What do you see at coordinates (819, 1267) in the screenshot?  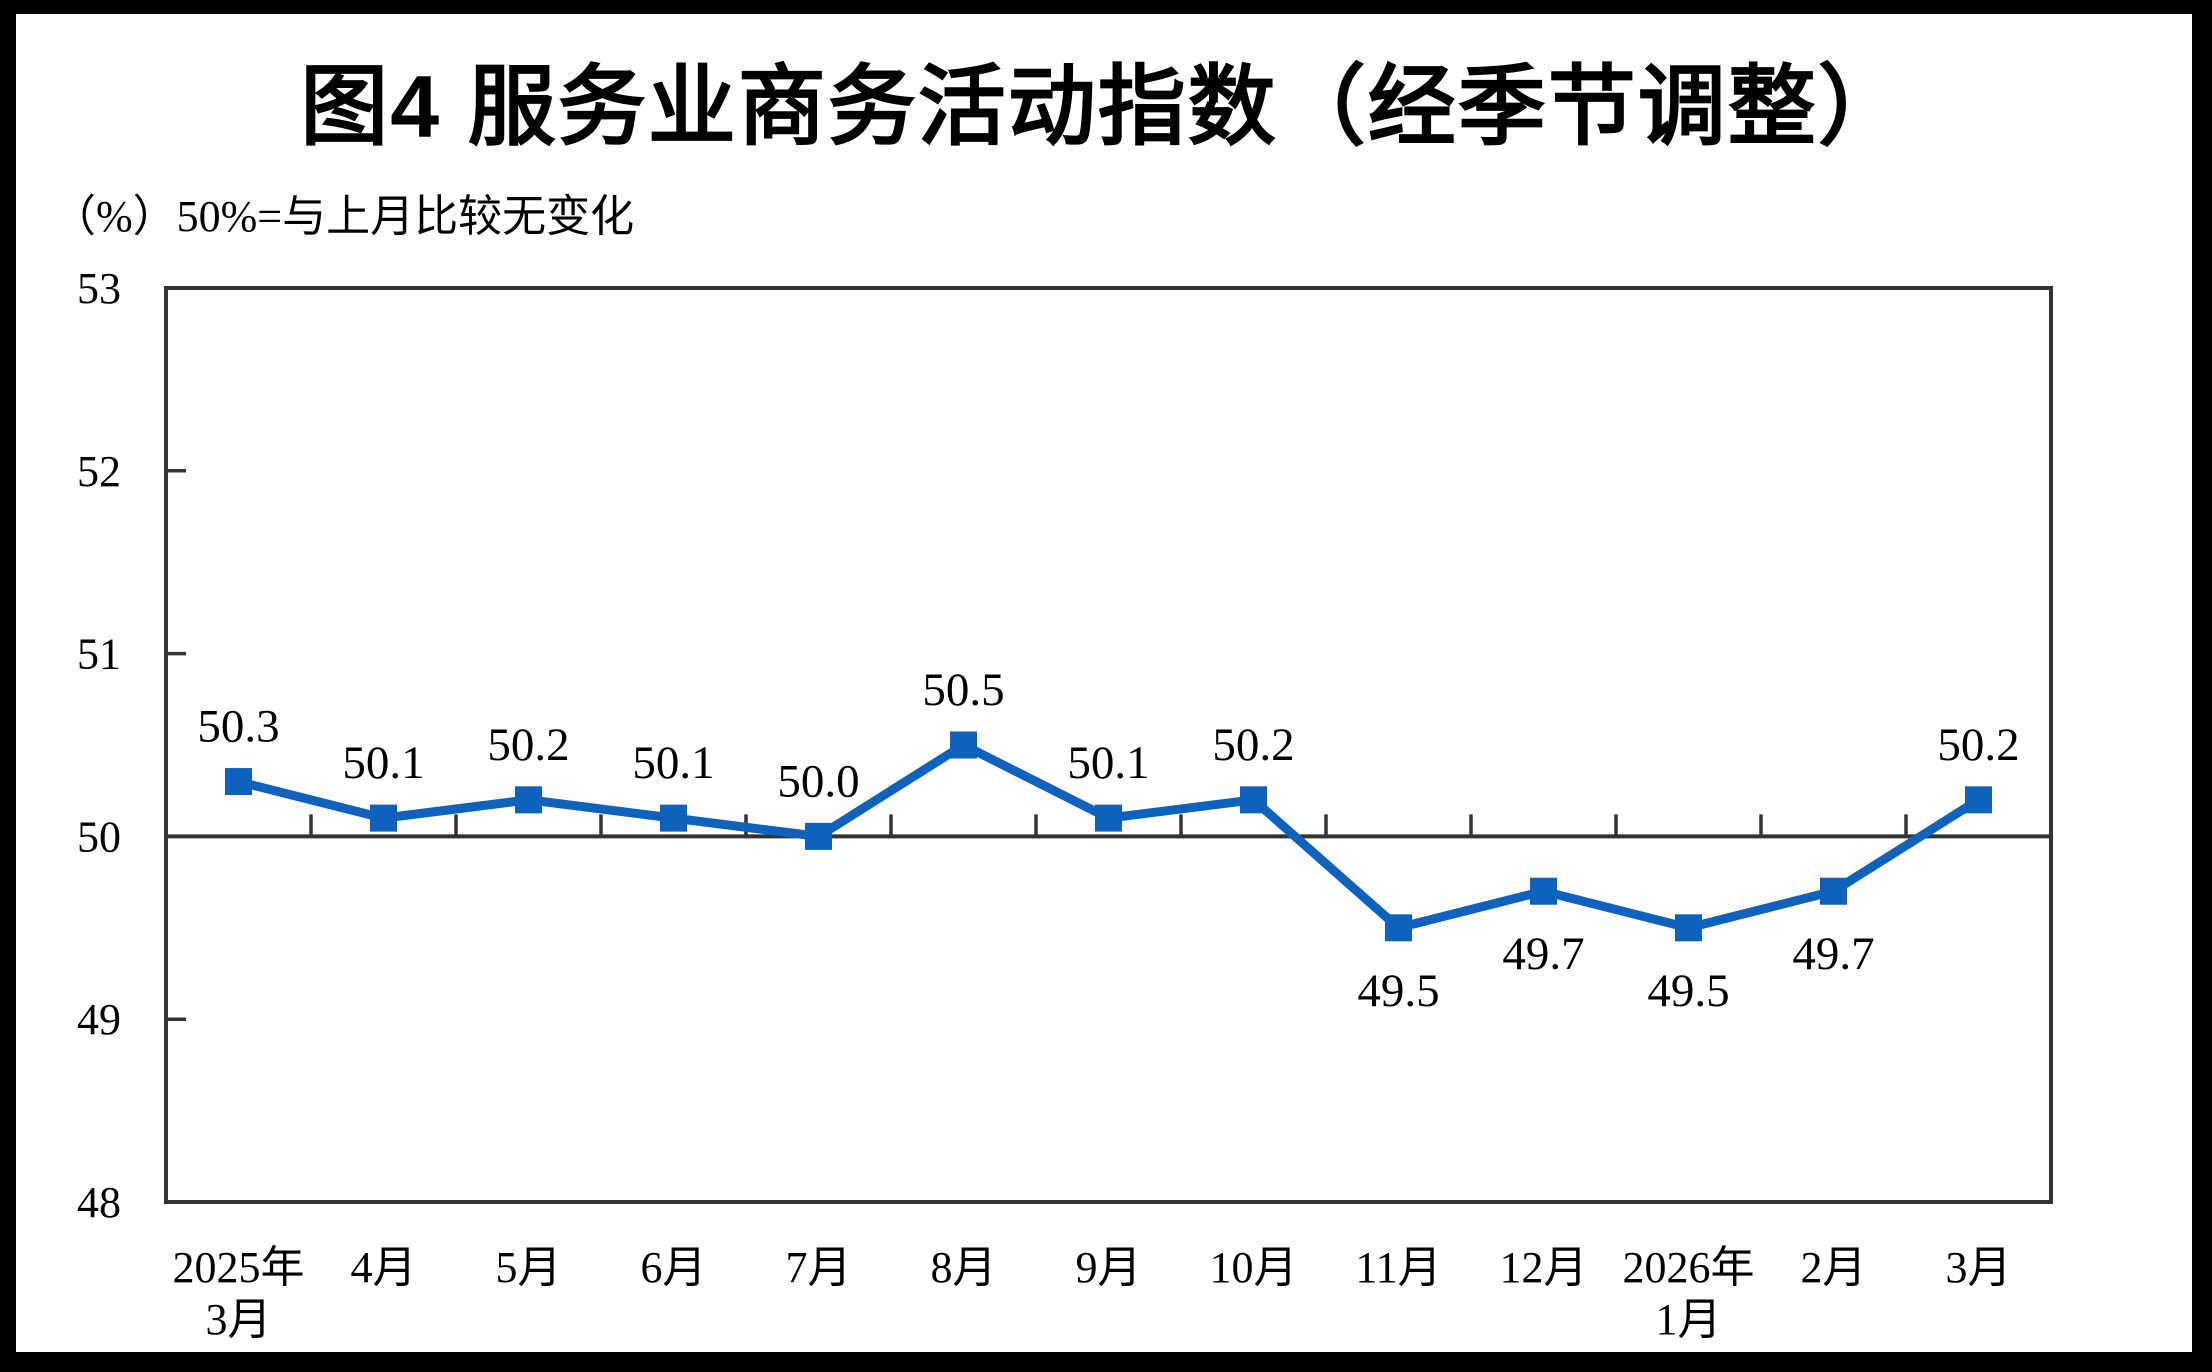 I see `x-tick-label: 7月` at bounding box center [819, 1267].